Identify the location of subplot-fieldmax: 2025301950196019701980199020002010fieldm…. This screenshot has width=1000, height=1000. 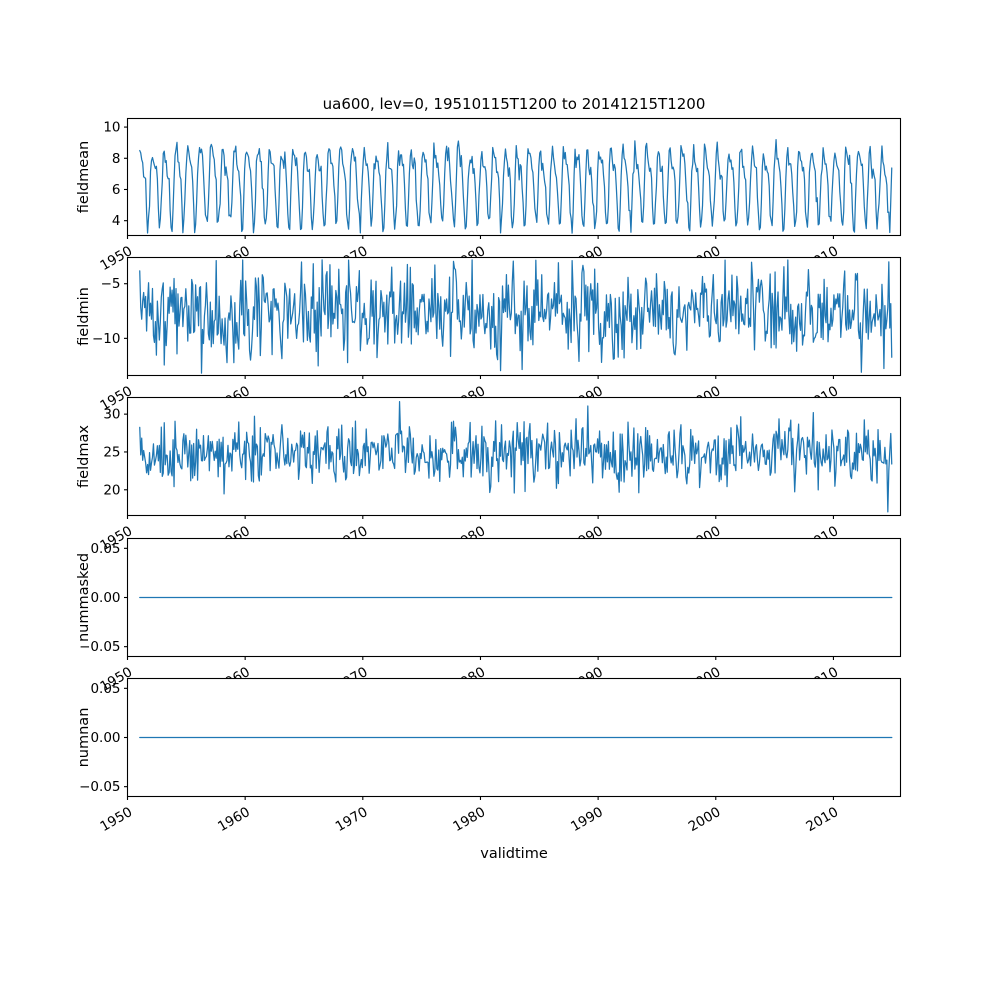
(489, 475).